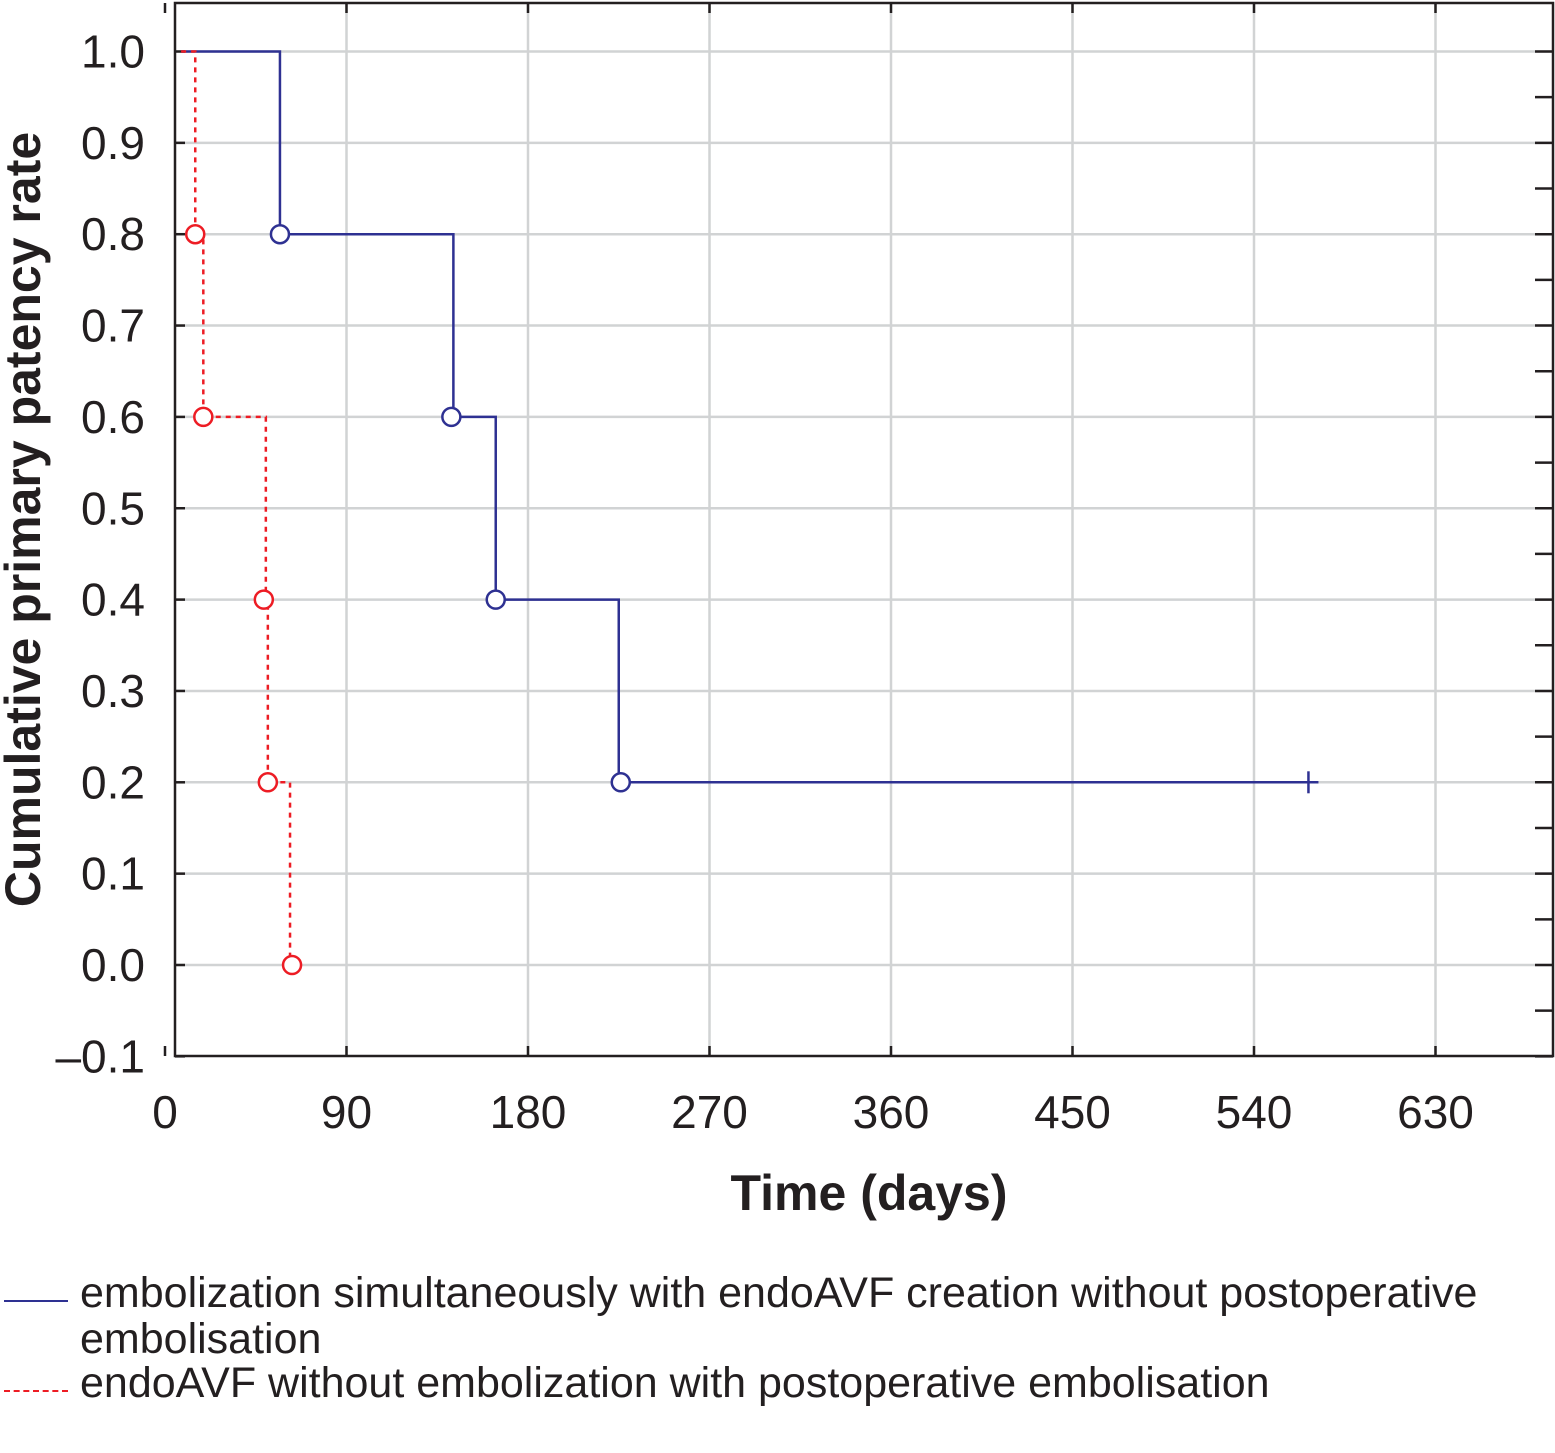 This screenshot has height=1453, width=1555. What do you see at coordinates (1254, 1112) in the screenshot?
I see `x-tick-label: 540` at bounding box center [1254, 1112].